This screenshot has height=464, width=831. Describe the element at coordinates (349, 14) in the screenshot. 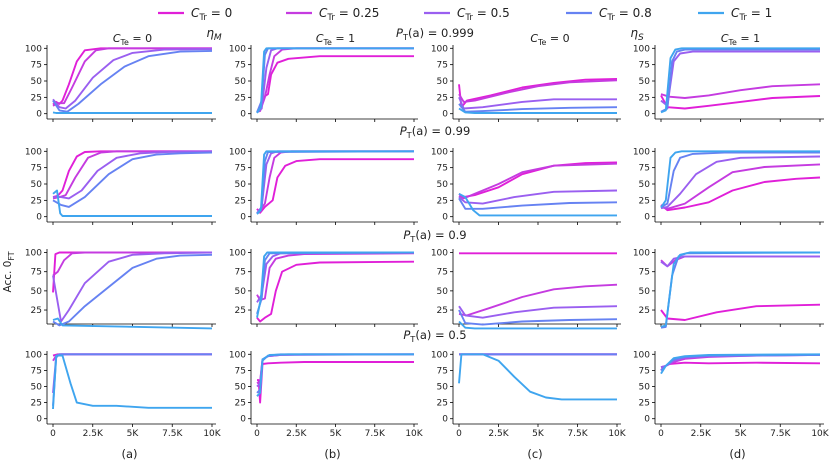

I see `legend-label: CTr = 0.25` at that location.